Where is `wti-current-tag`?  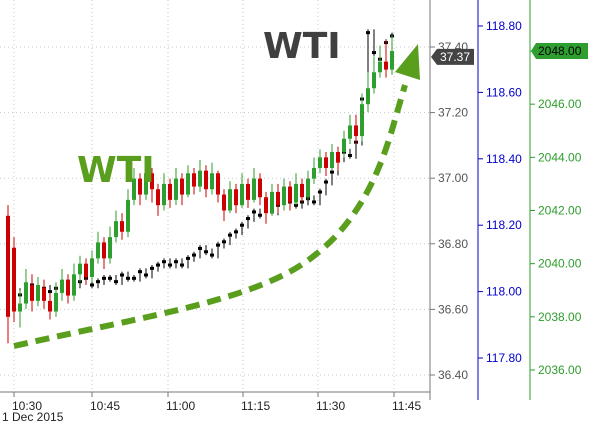
wti-current-tag is located at coordinates (452, 56).